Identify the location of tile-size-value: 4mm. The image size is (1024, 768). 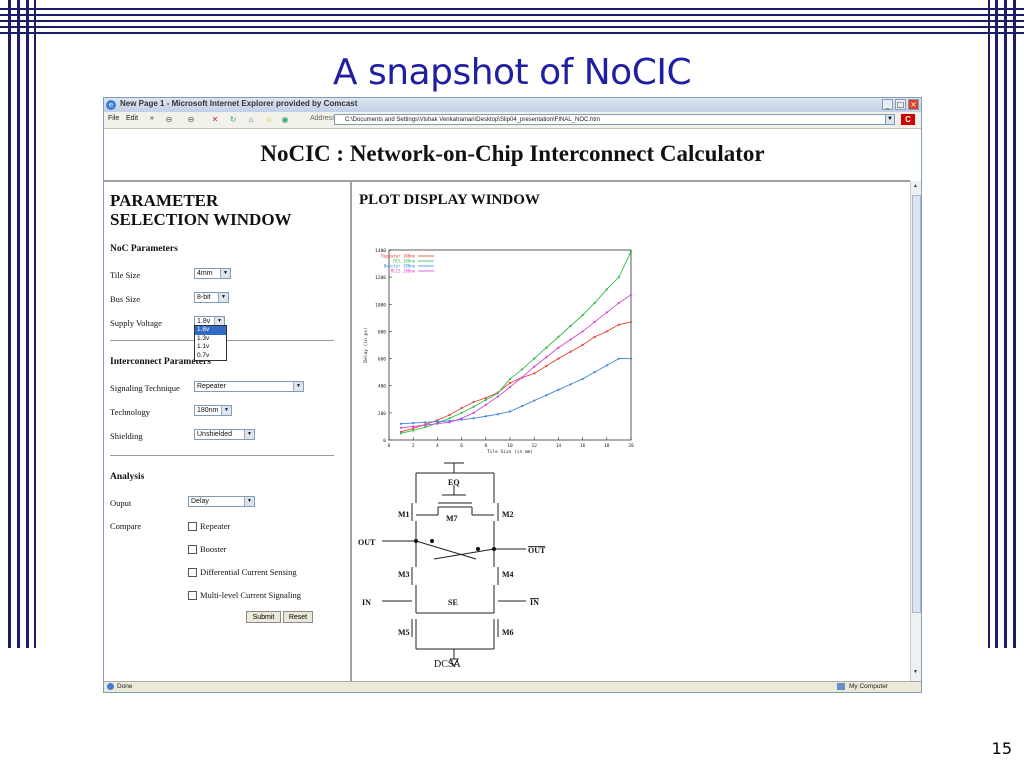
(205, 273).